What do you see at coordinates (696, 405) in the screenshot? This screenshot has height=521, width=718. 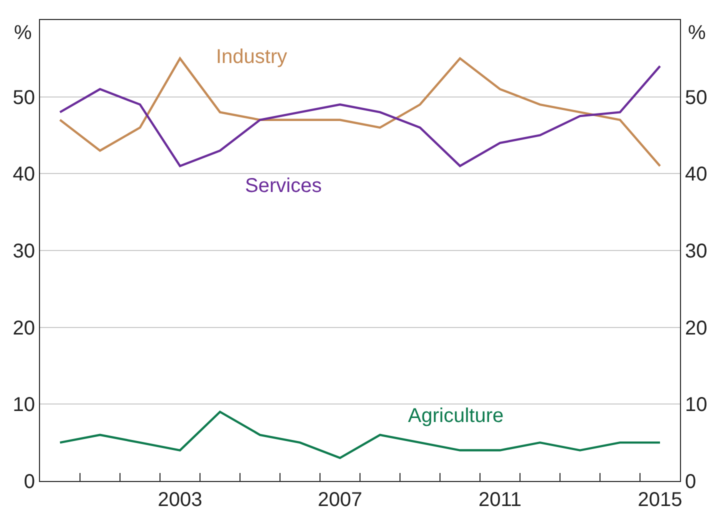 I see `y2-tick-label: 10` at bounding box center [696, 405].